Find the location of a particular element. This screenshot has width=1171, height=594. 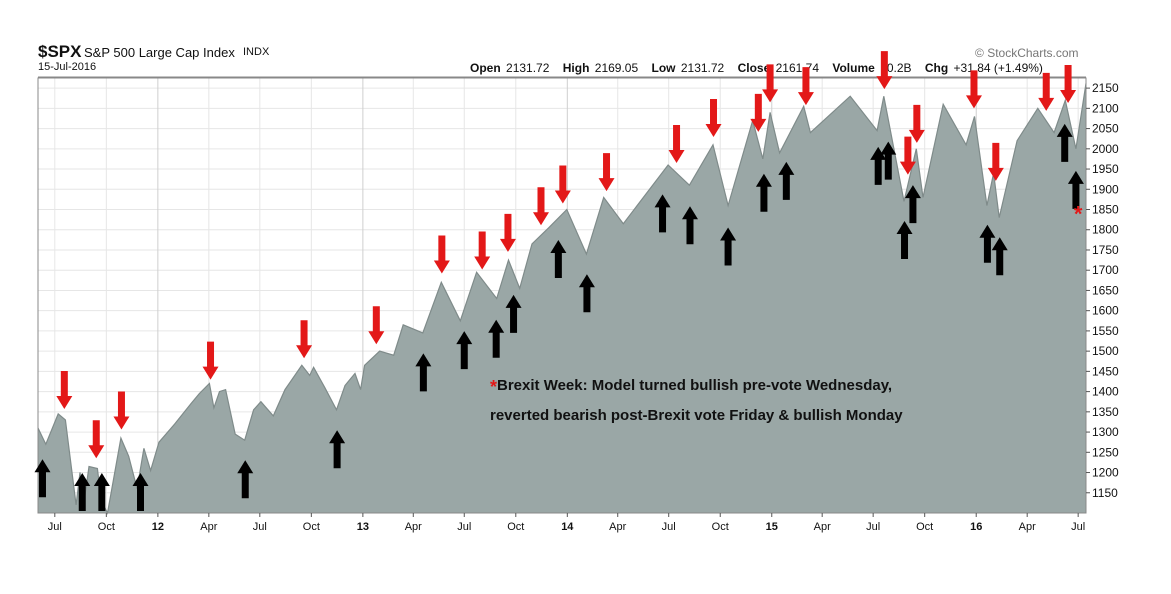

stat-low: Low 2131.72 is located at coordinates (688, 68).